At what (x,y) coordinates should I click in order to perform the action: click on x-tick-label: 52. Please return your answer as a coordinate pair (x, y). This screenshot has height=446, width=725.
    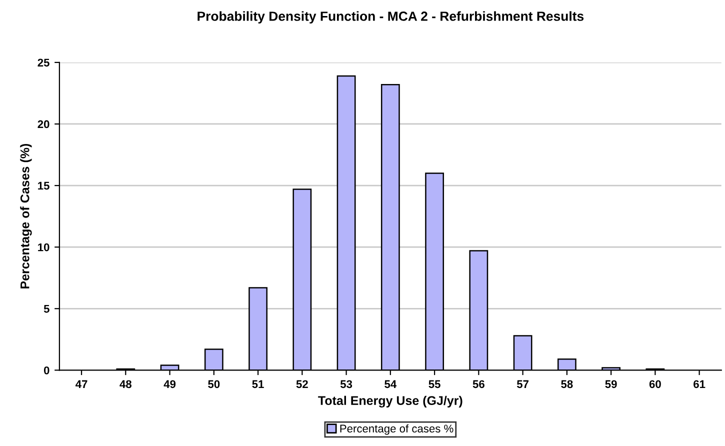
    Looking at the image, I should click on (302, 384).